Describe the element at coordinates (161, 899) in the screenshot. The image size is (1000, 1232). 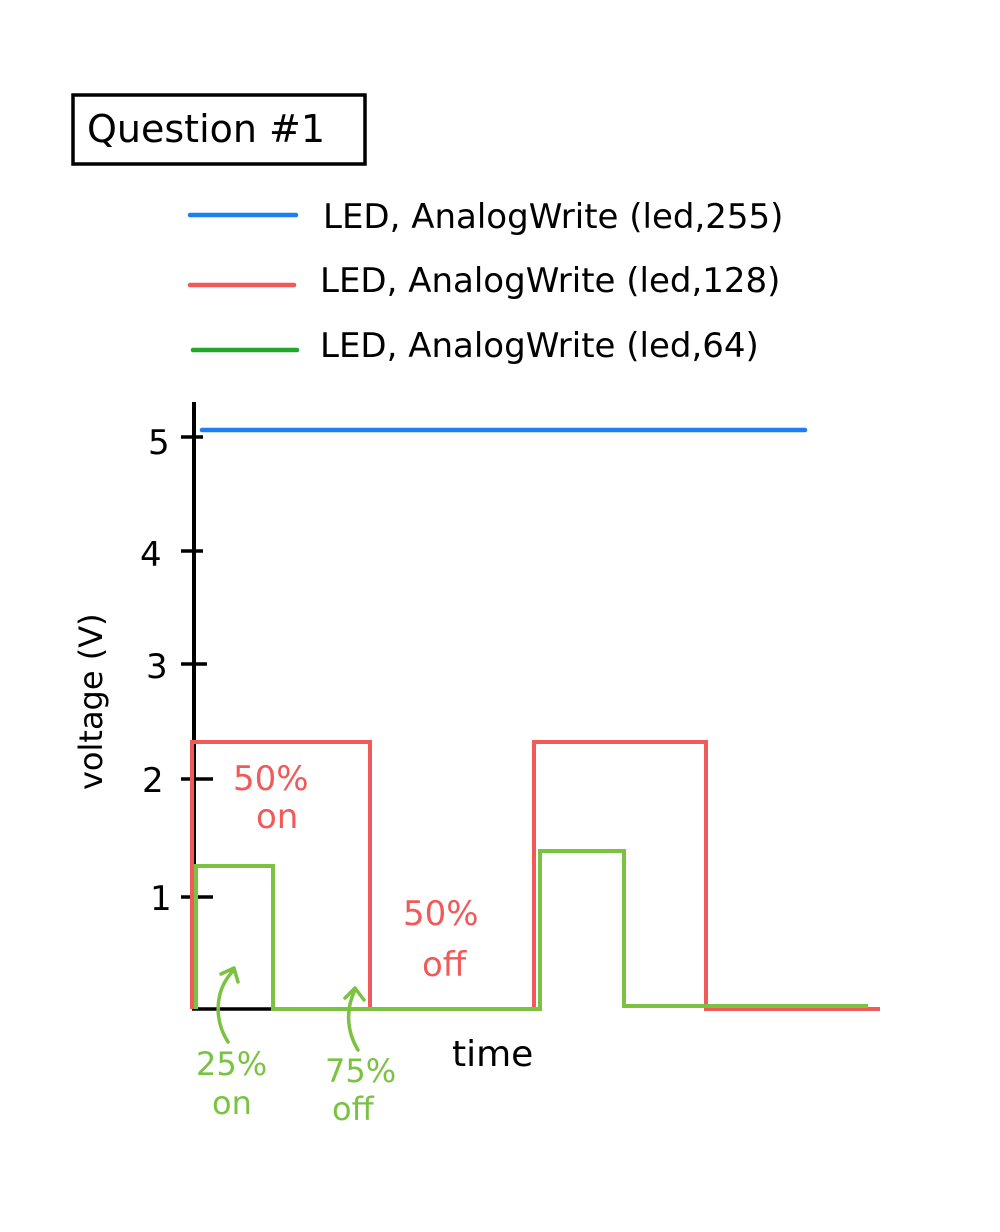
I see `y-tick-label-1: 1` at that location.